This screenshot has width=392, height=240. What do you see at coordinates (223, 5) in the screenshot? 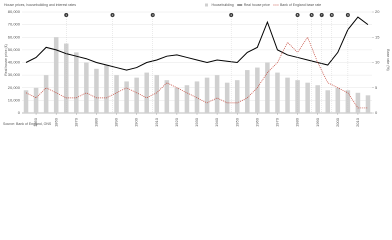
I see `legend-label: Housebuilding` at bounding box center [223, 5].